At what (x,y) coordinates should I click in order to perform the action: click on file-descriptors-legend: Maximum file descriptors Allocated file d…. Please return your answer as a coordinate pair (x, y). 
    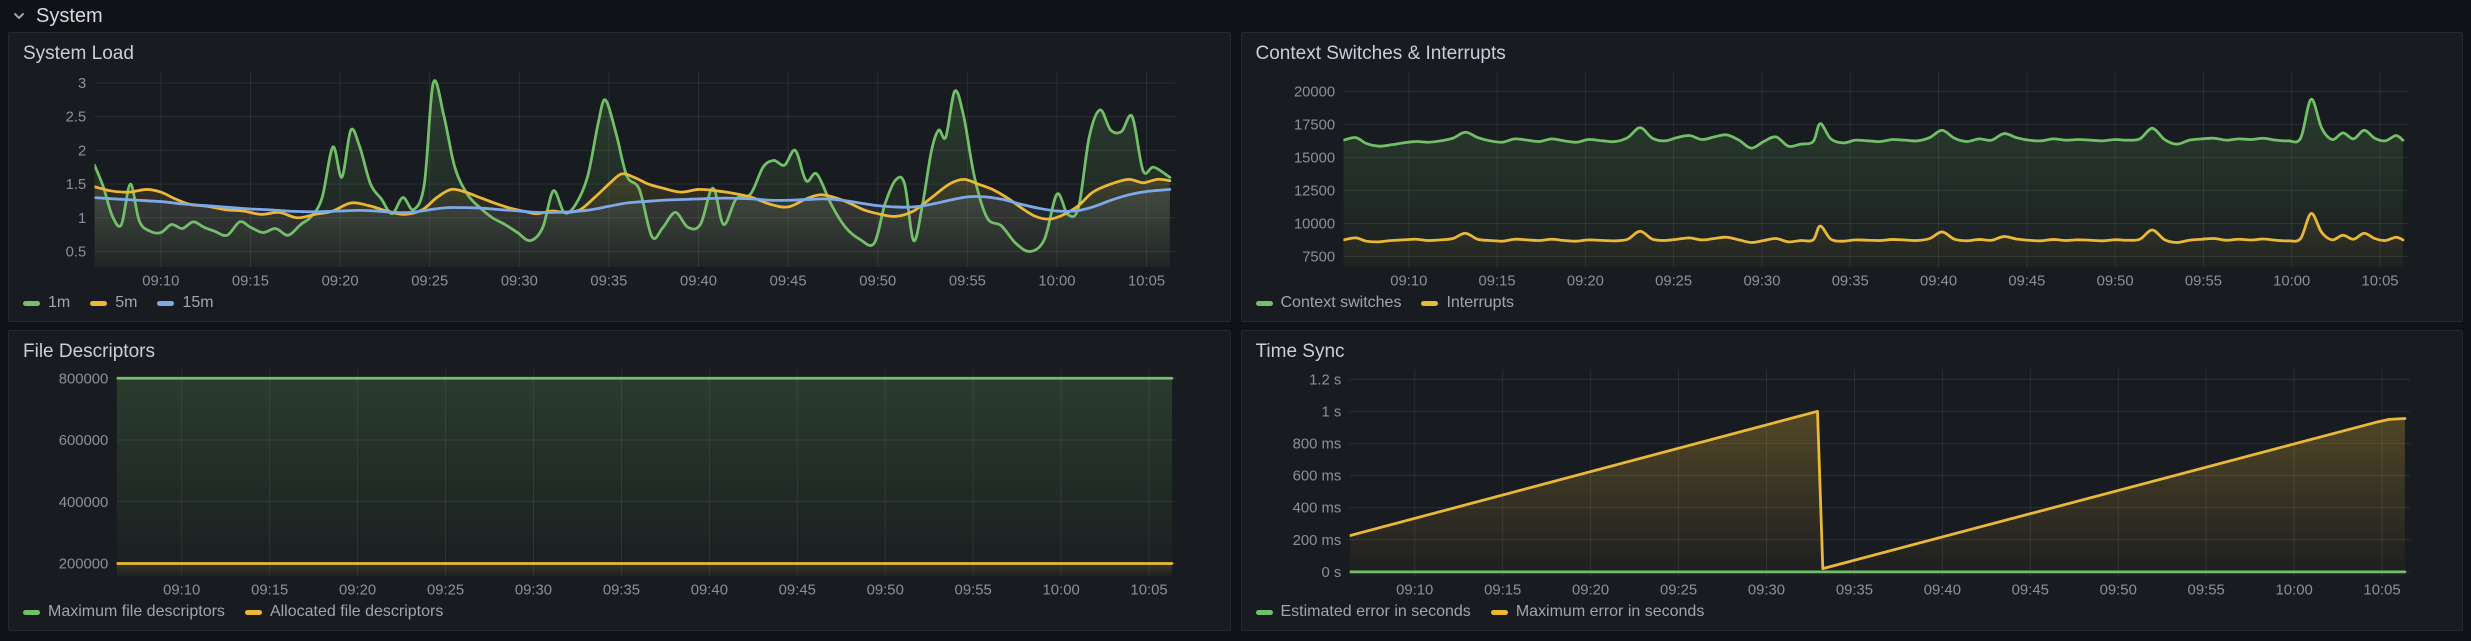
    Looking at the image, I should click on (619, 615).